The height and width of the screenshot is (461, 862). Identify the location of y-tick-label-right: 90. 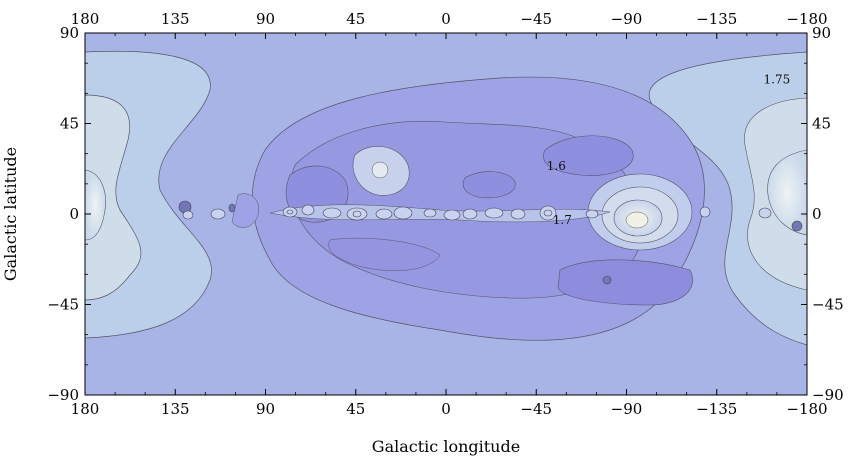
(821, 33).